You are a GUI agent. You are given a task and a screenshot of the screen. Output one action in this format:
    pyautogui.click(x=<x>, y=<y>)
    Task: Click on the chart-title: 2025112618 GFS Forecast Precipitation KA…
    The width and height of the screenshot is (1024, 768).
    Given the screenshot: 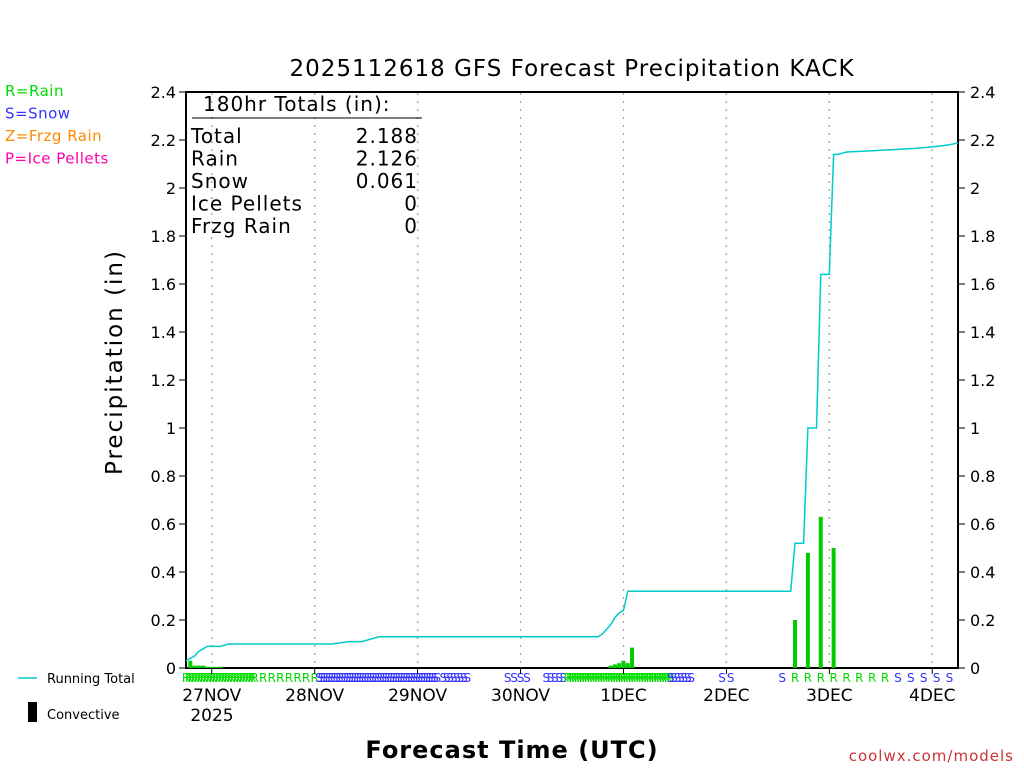 What is the action you would take?
    pyautogui.click(x=571, y=69)
    